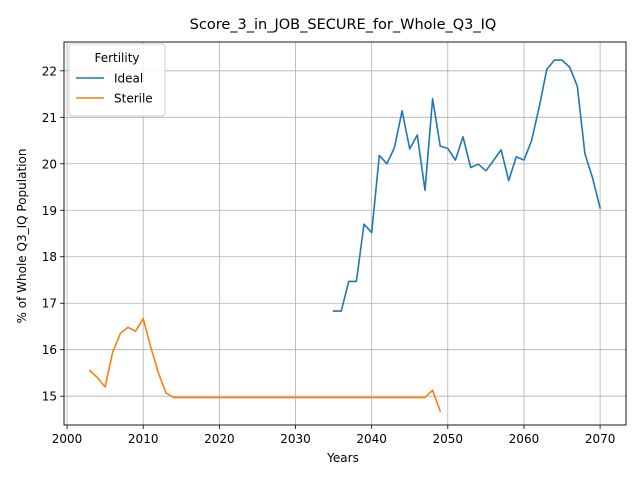  I want to click on x-tick-label: 2010, so click(143, 439).